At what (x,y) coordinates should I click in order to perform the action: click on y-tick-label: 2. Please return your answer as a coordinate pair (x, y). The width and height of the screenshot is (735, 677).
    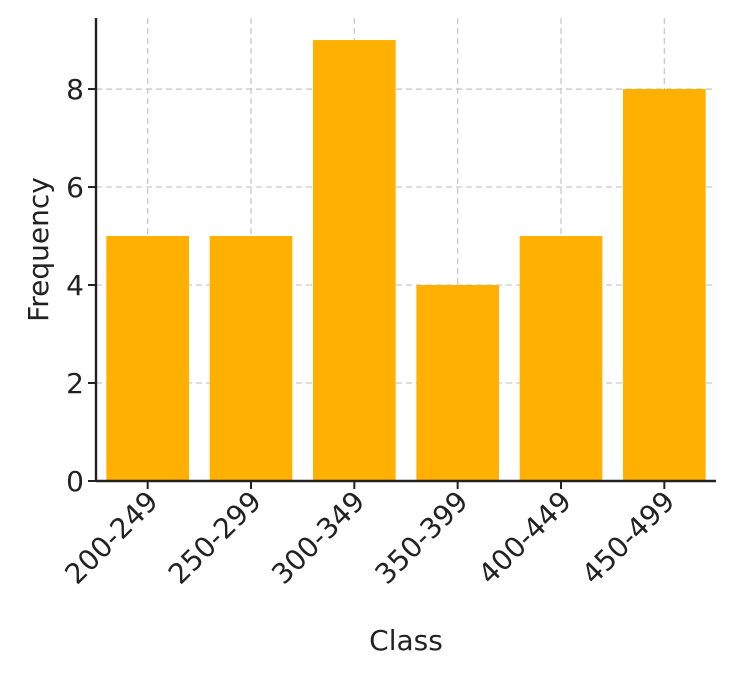
    Looking at the image, I should click on (75, 383).